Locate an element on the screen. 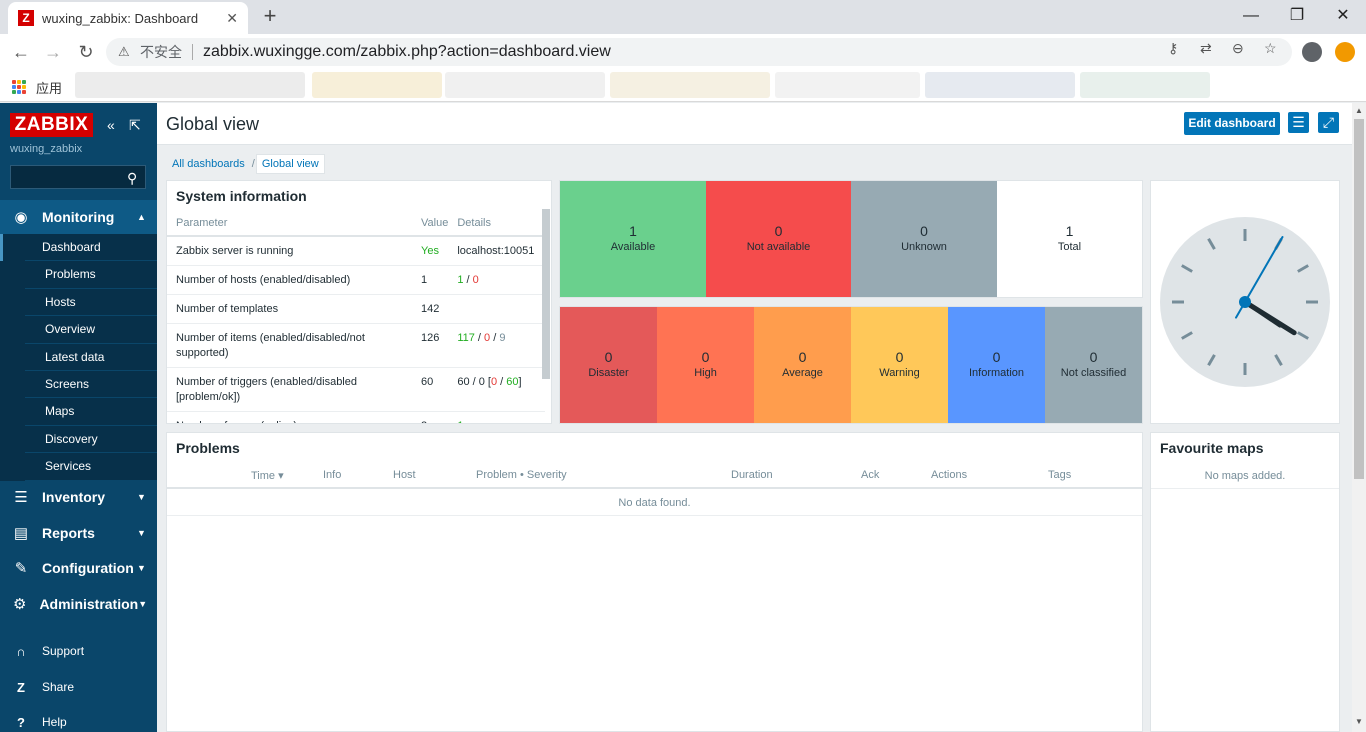 This screenshot has height=732, width=1366. clock-tick is located at coordinates (1278, 360).